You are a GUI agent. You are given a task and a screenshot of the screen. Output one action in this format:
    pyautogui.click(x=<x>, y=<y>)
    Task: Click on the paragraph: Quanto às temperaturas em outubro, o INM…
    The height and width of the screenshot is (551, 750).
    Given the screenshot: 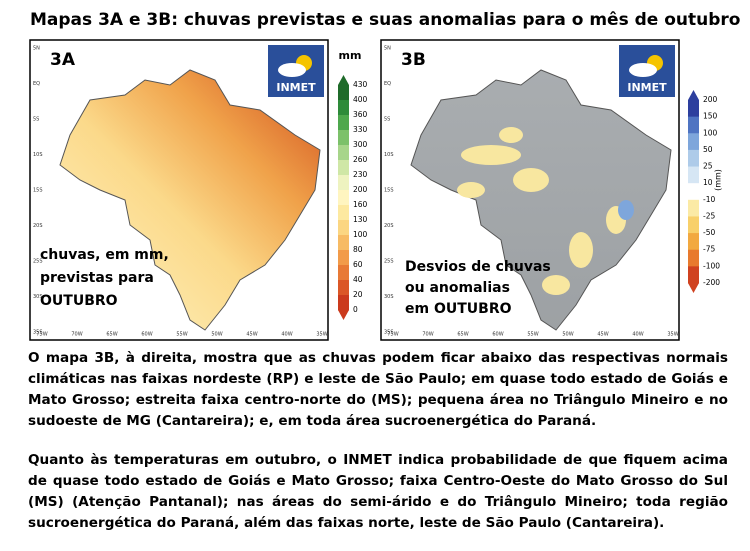 What is the action you would take?
    pyautogui.click(x=378, y=491)
    